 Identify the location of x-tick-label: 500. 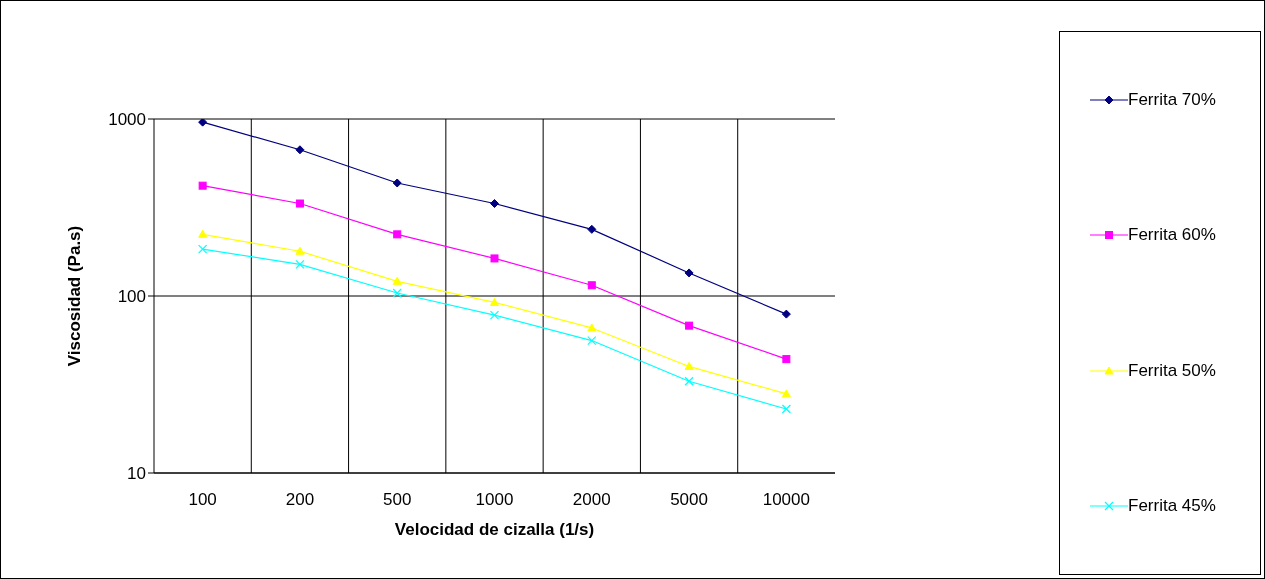
(397, 500).